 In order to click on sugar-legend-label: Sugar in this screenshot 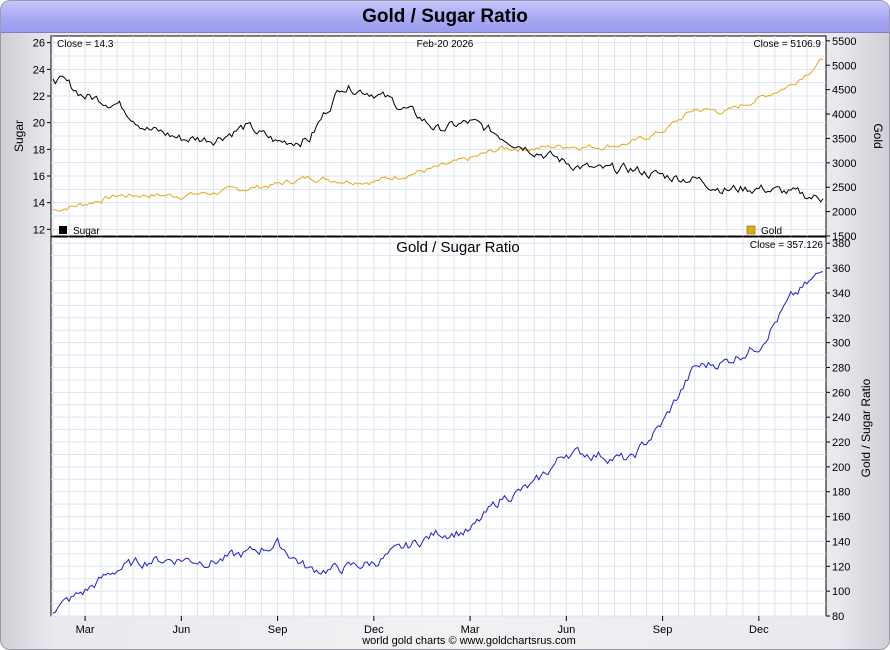, I will do `click(86, 231)`.